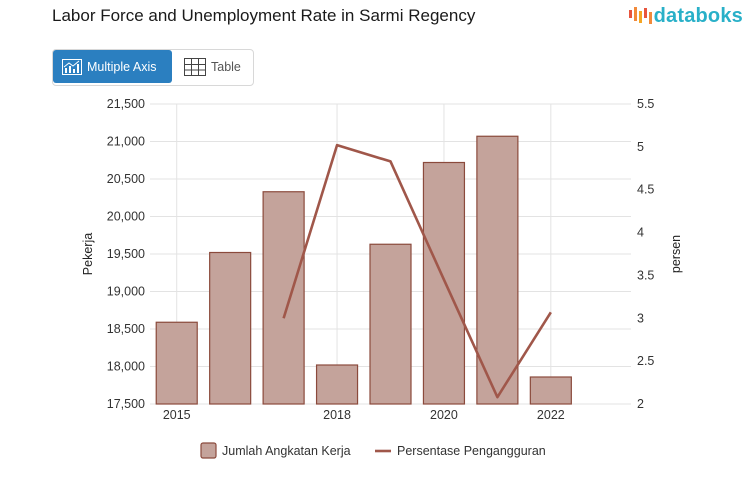  I want to click on y-right-axis-title: persen, so click(676, 254).